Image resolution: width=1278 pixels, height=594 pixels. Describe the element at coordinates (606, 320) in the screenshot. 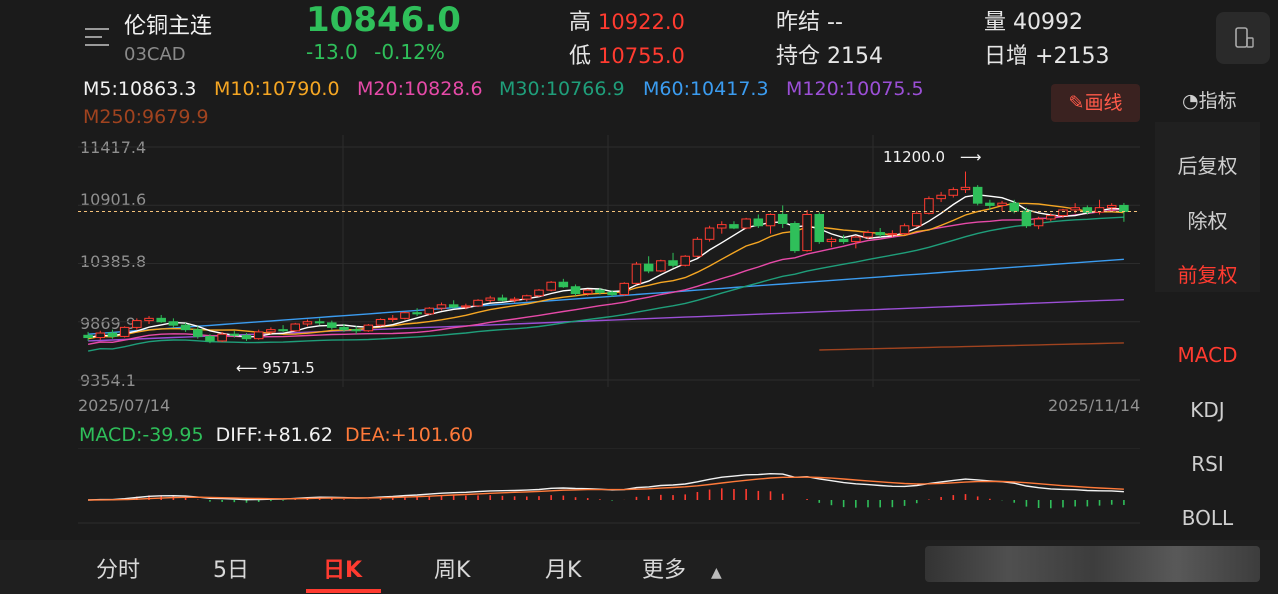

I see `m120-line` at that location.